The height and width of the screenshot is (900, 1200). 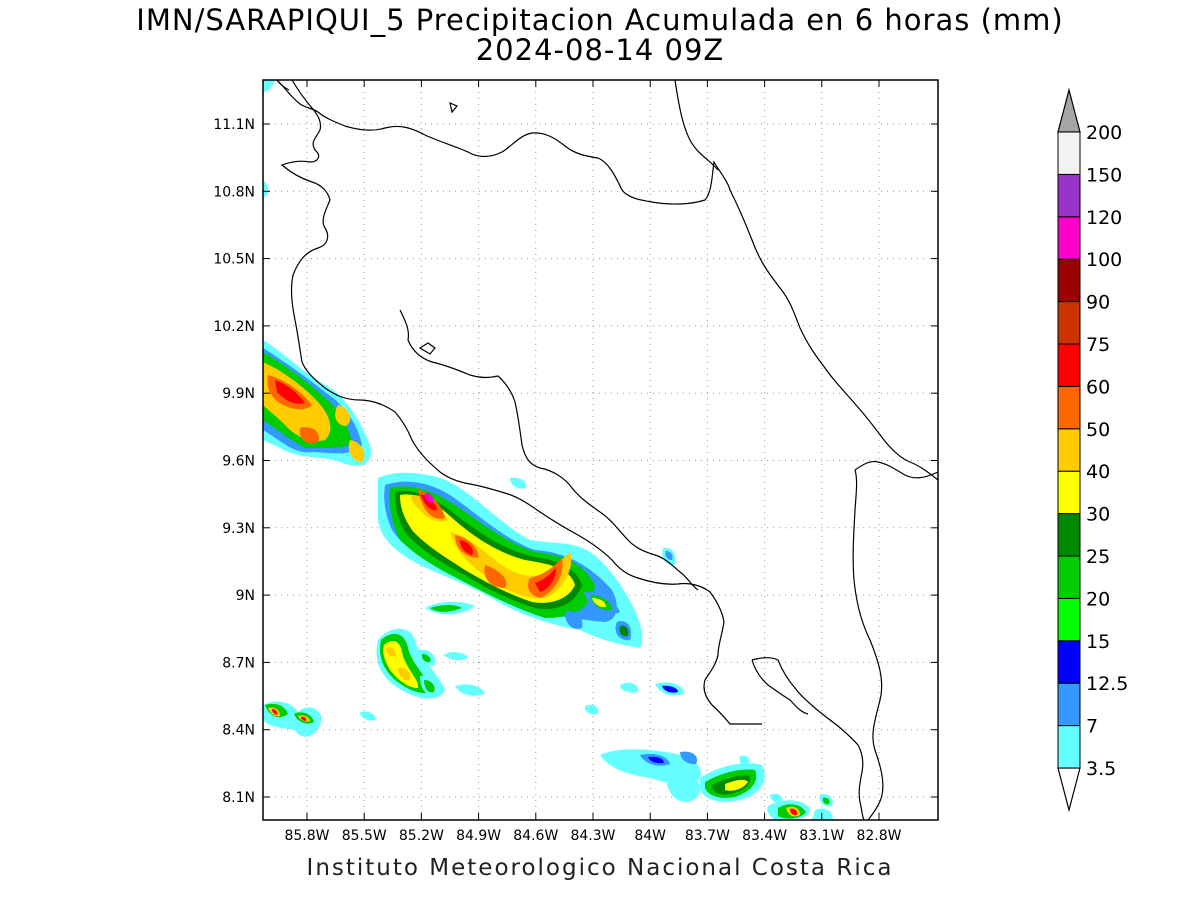 What do you see at coordinates (1092, 450) in the screenshot?
I see `colorbar: 3.5 7 12.5 15 20 25 30 40 50 60 75 90 100 120 150 200` at bounding box center [1092, 450].